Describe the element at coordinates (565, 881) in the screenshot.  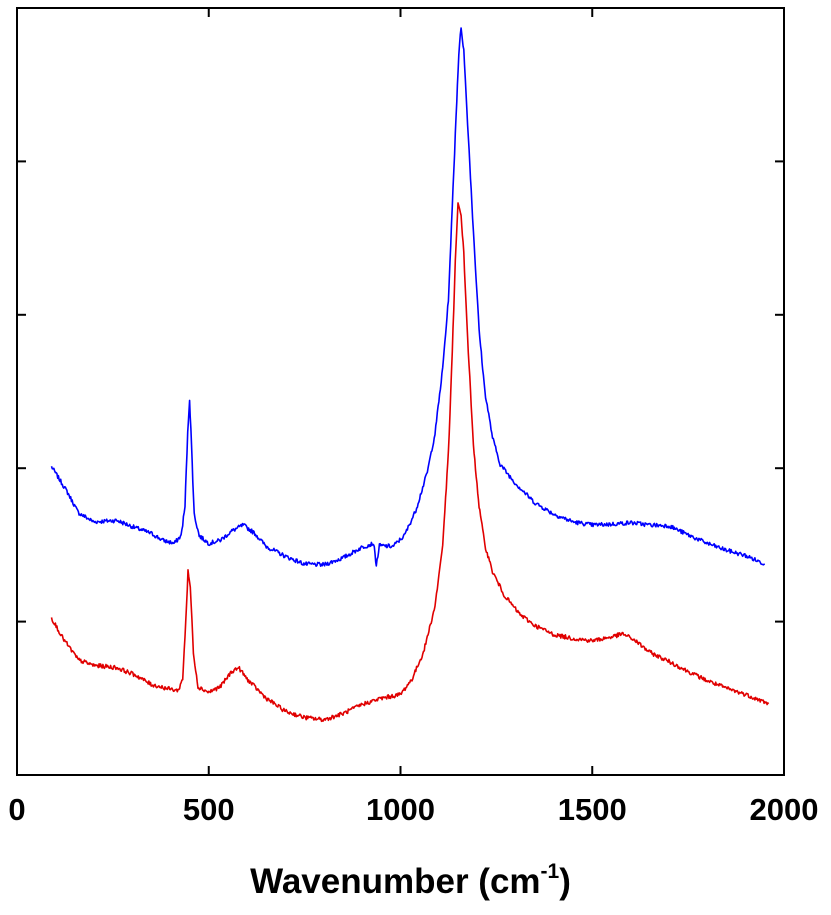
I see `x-axis-title-close: )` at that location.